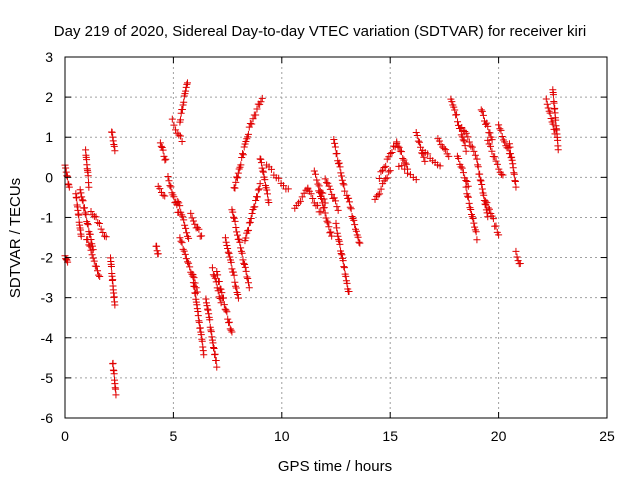 The height and width of the screenshot is (480, 640). What do you see at coordinates (47, 338) in the screenshot?
I see `y-tick-label: -4` at bounding box center [47, 338].